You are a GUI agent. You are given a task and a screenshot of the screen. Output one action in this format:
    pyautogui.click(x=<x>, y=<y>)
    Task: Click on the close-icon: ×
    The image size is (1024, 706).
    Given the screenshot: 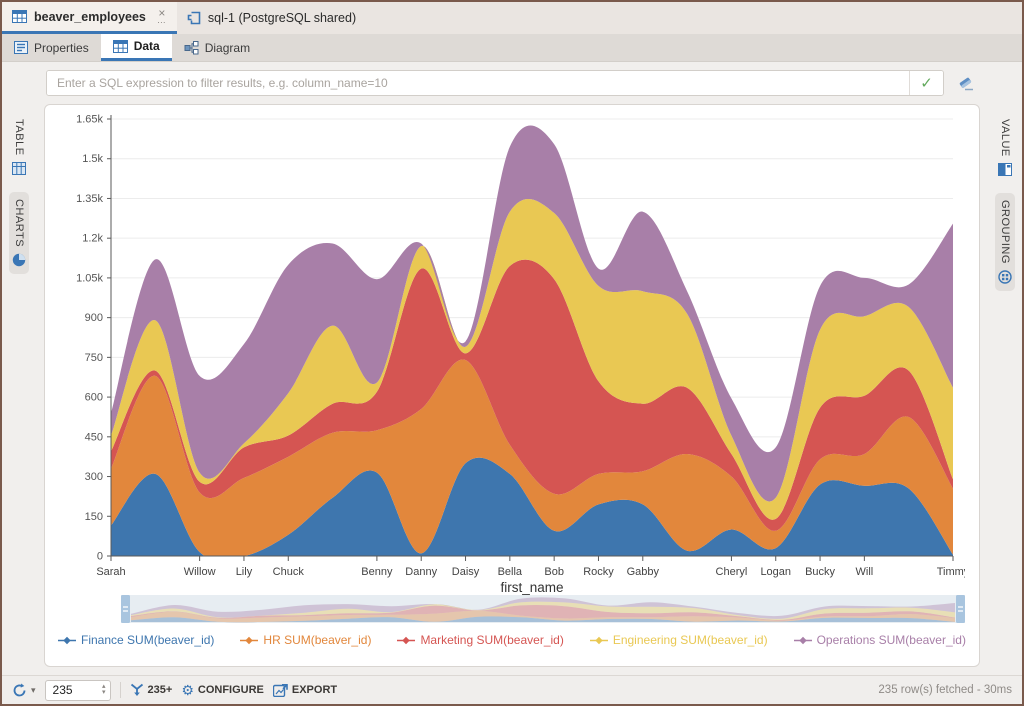 What is the action you would take?
    pyautogui.click(x=162, y=12)
    